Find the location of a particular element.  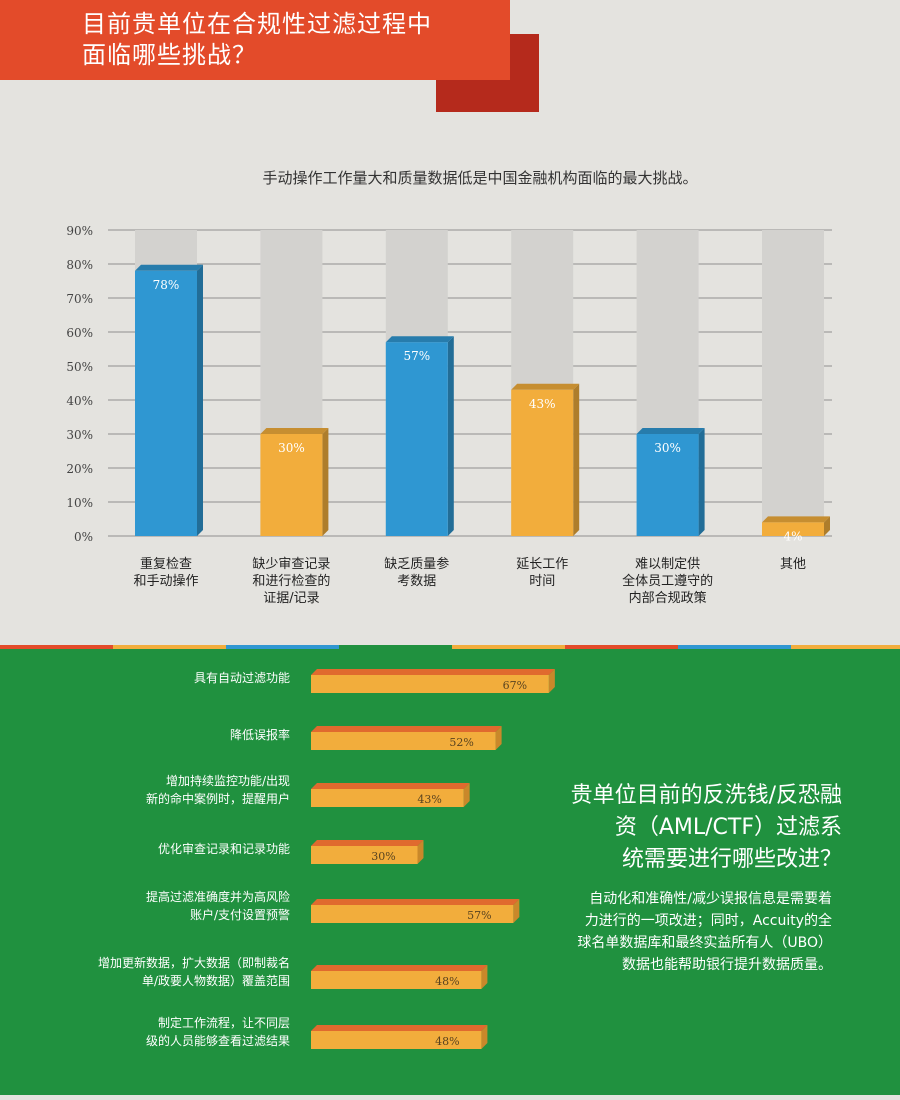

x-category-label: 和手动操作 is located at coordinates (165, 581).